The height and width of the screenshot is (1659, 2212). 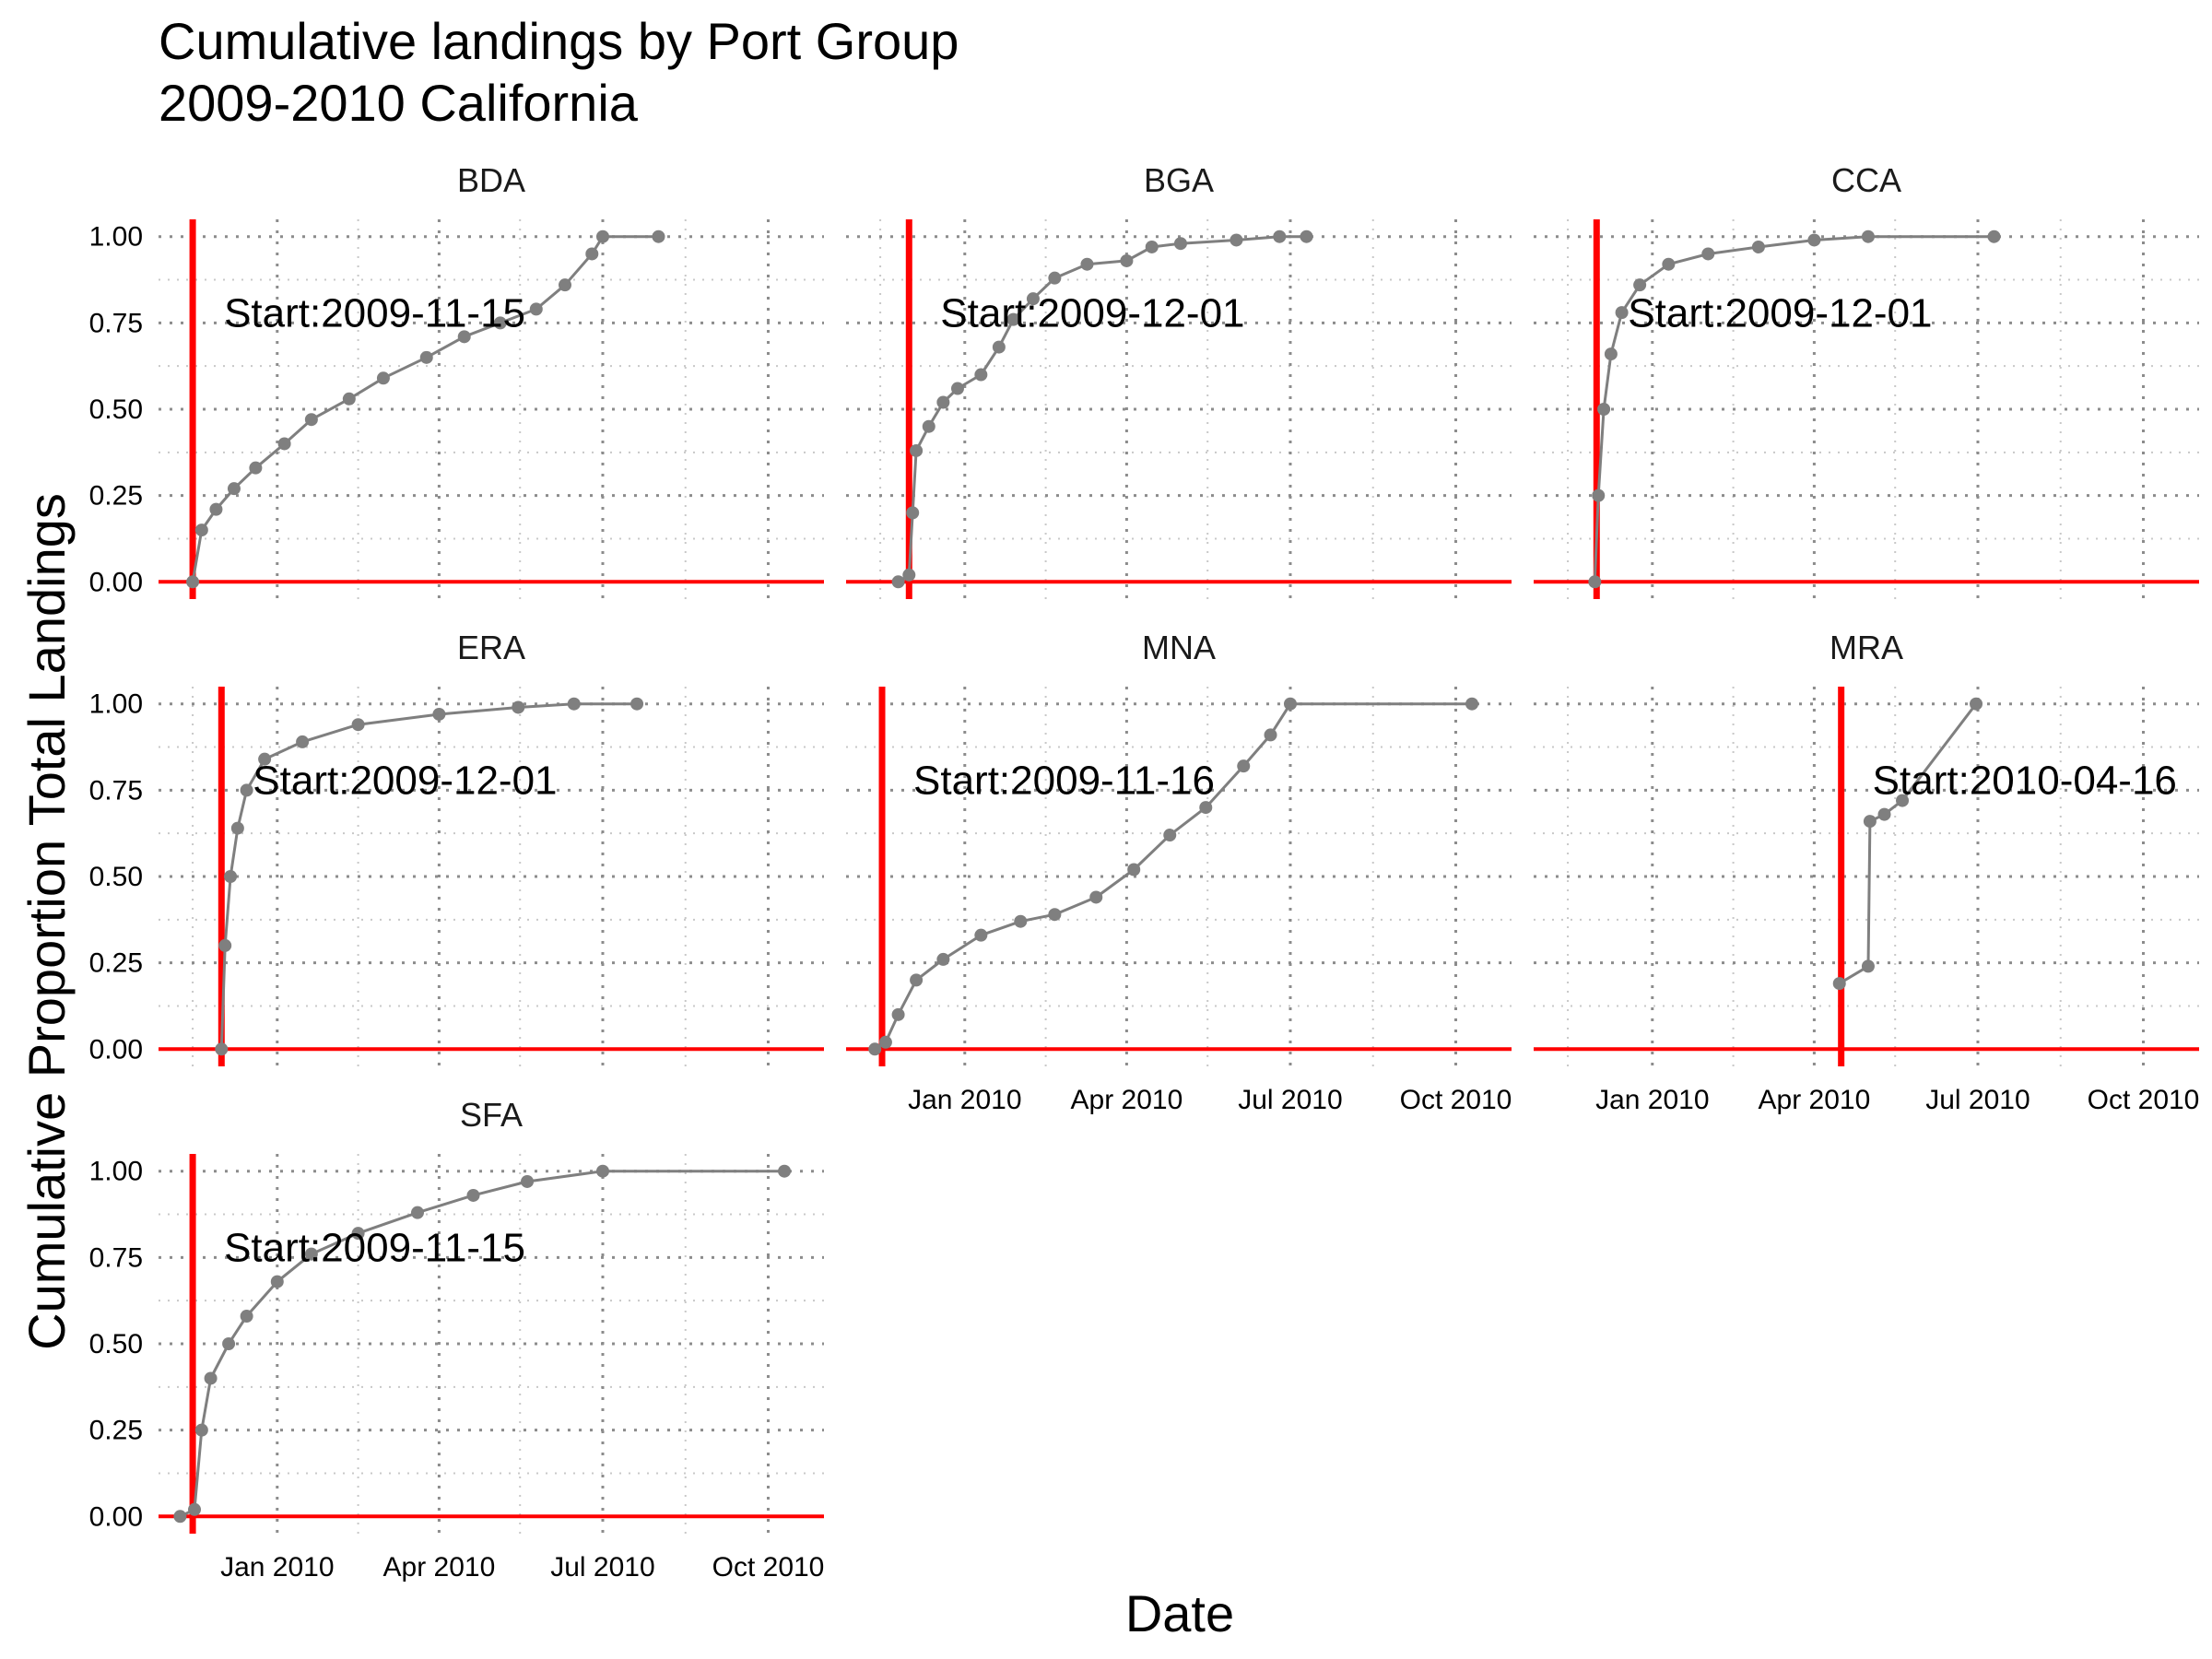 I want to click on facet-strip-label: BGA, so click(x=1179, y=180).